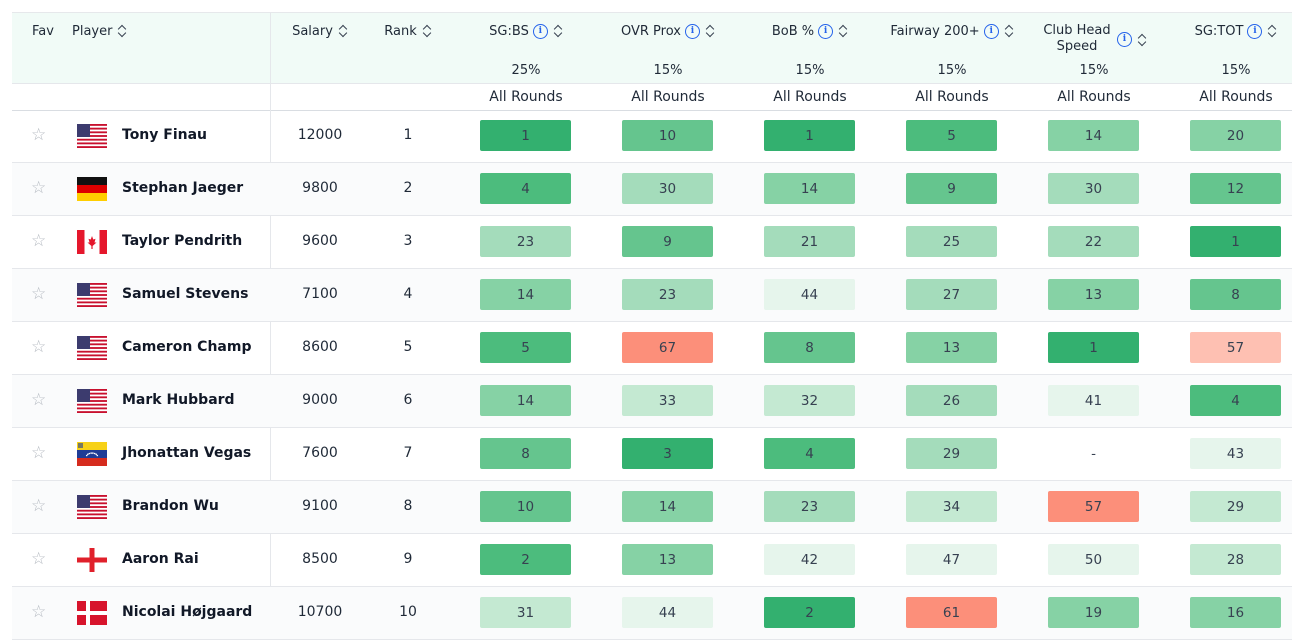  I want to click on salary-value: 12000, so click(320, 135).